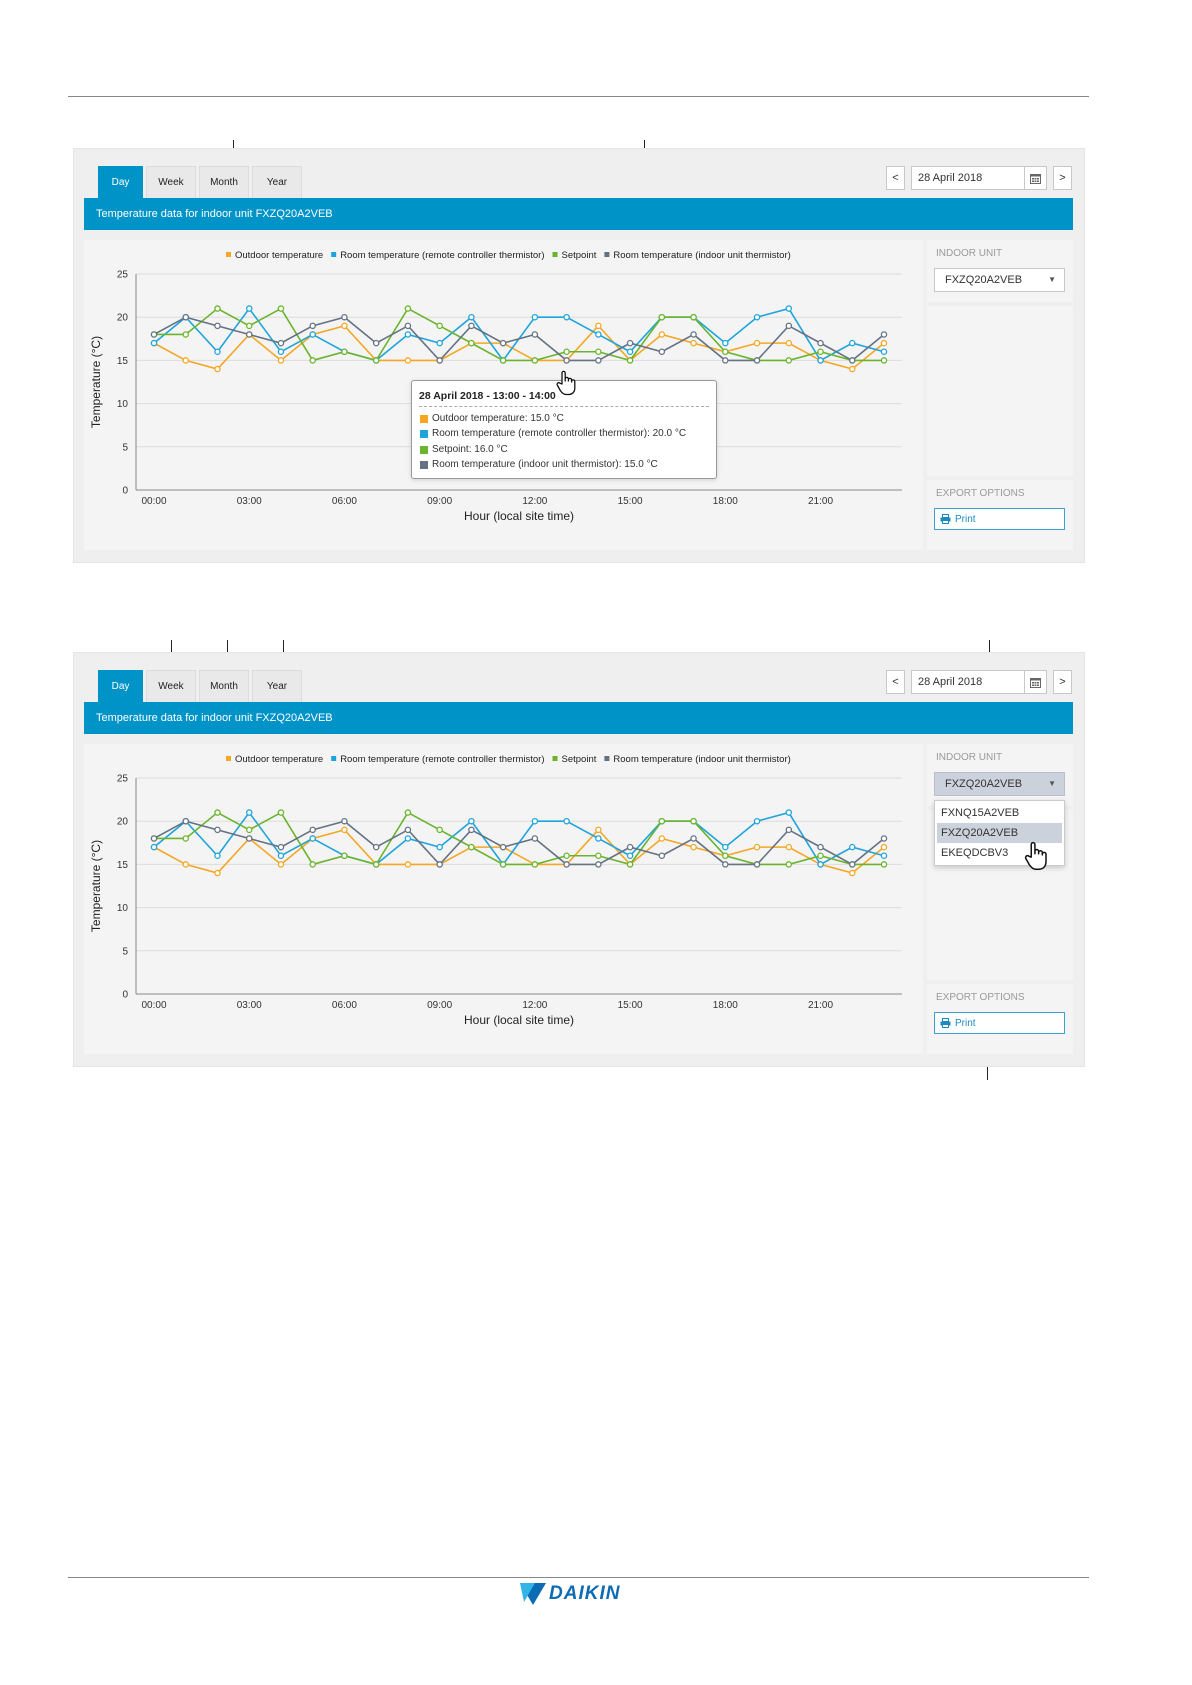 The height and width of the screenshot is (1685, 1192). I want to click on dropdown-option-fxnq15a2veb: FXNQ15A2VEB, so click(980, 813).